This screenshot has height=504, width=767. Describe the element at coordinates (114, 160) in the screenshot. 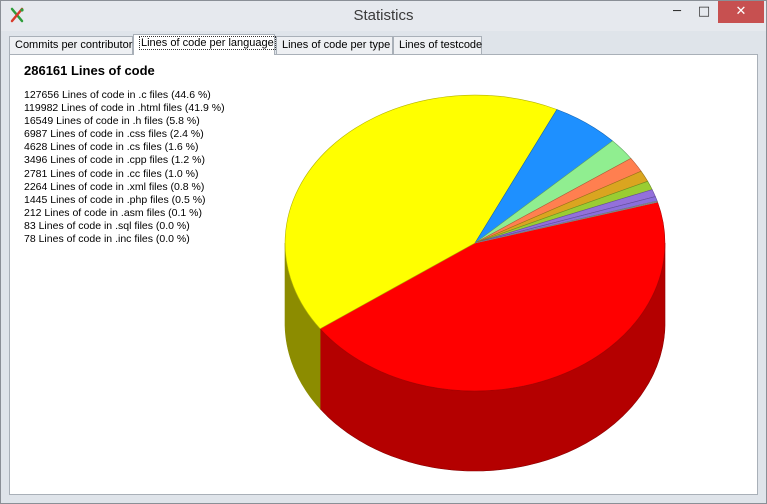

I see `list-item: 3496 Lines of code in .cpp files (1.2 %)` at that location.